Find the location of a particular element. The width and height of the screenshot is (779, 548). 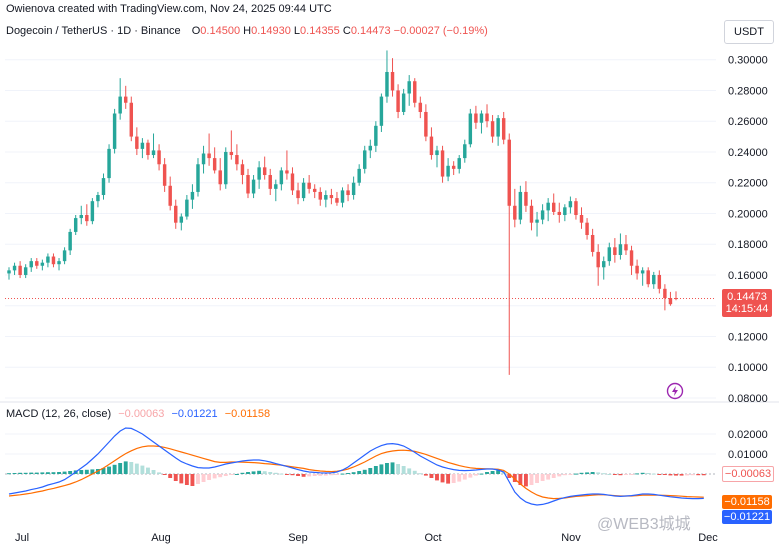

price-tick-label: 0.30000 is located at coordinates (748, 61).